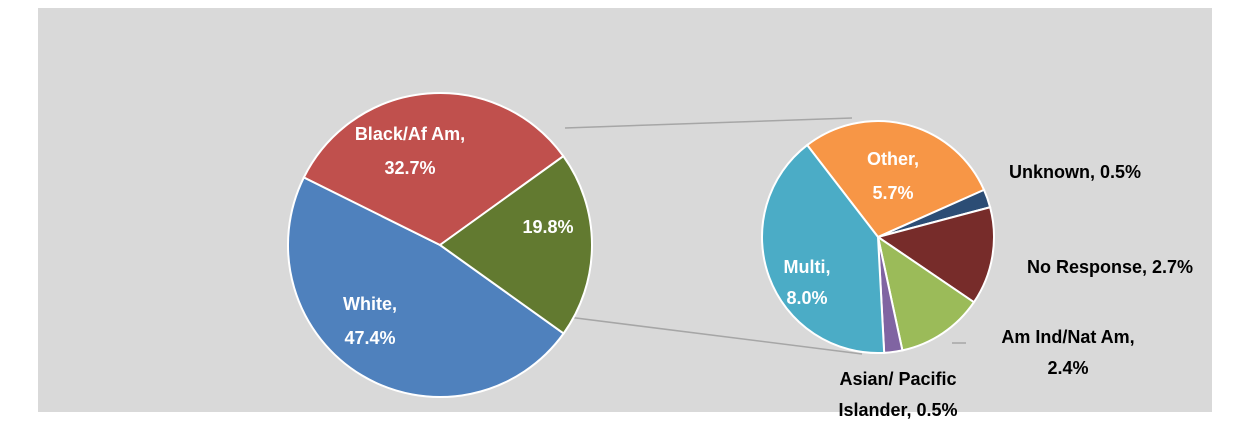 Image resolution: width=1248 pixels, height=436 pixels. I want to click on data-label: Unknown, 0.5%, so click(1075, 172).